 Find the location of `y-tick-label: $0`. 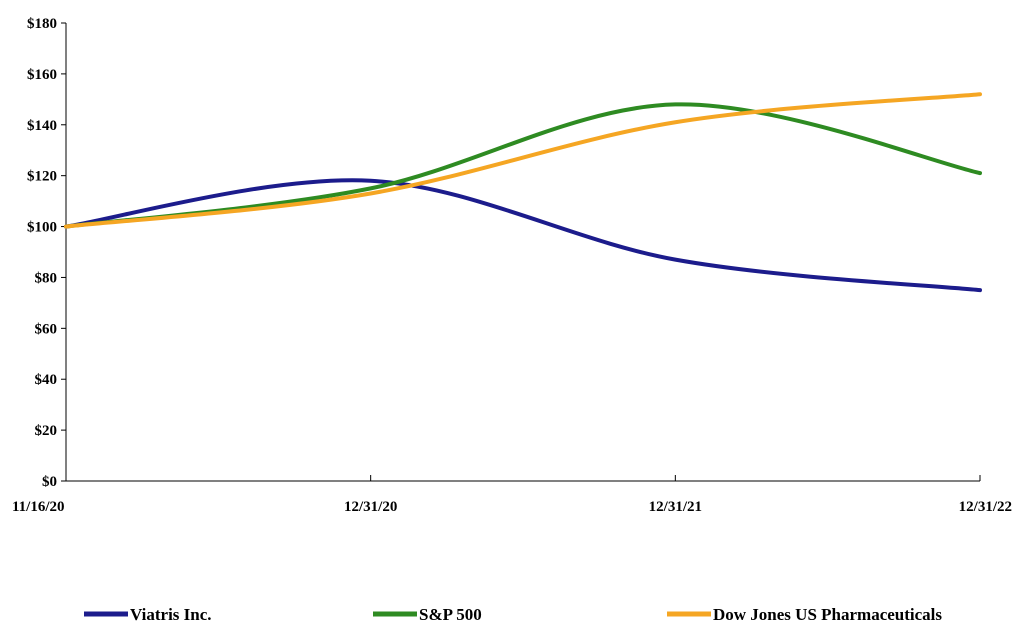

y-tick-label: $0 is located at coordinates (49, 482).